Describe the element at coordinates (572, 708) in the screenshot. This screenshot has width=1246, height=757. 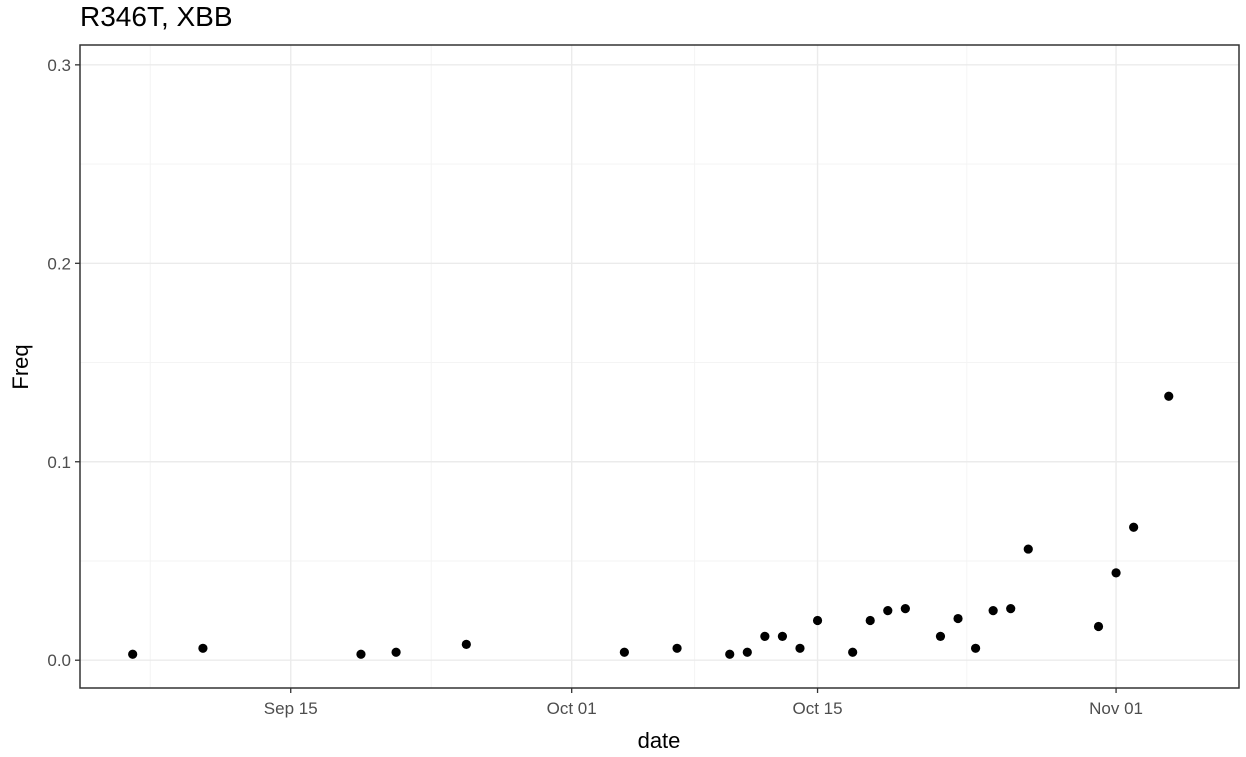
I see `x-tick-label: Oct 01` at that location.